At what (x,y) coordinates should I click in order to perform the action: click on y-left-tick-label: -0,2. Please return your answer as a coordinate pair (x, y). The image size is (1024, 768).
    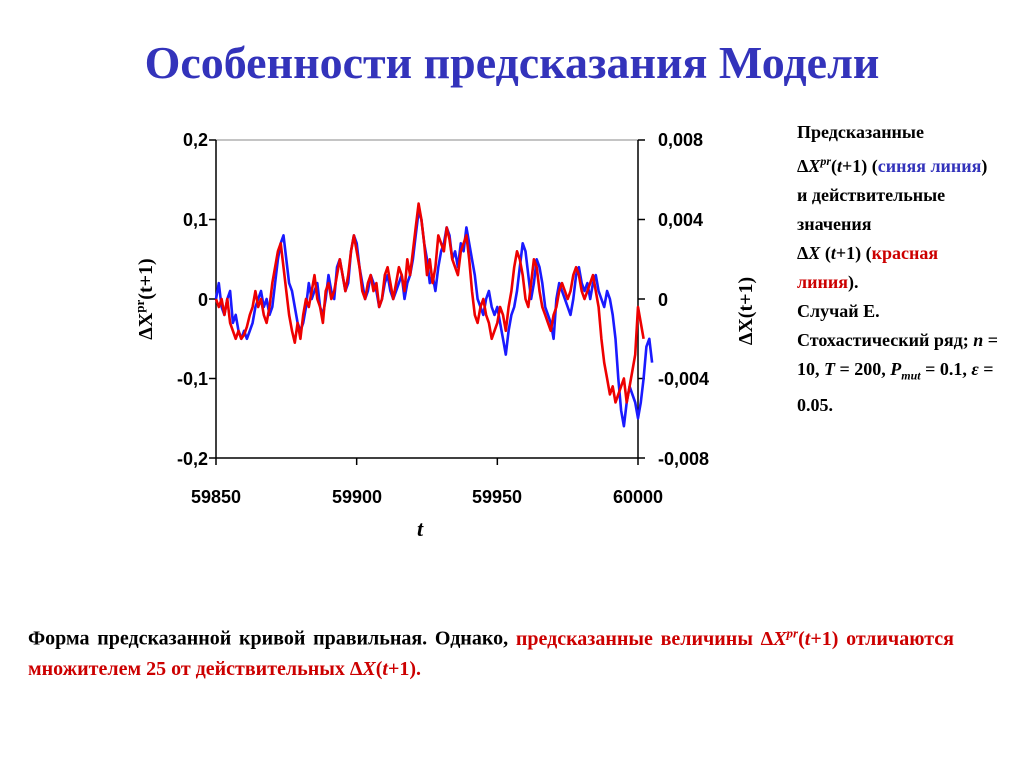
    Looking at the image, I should click on (192, 459).